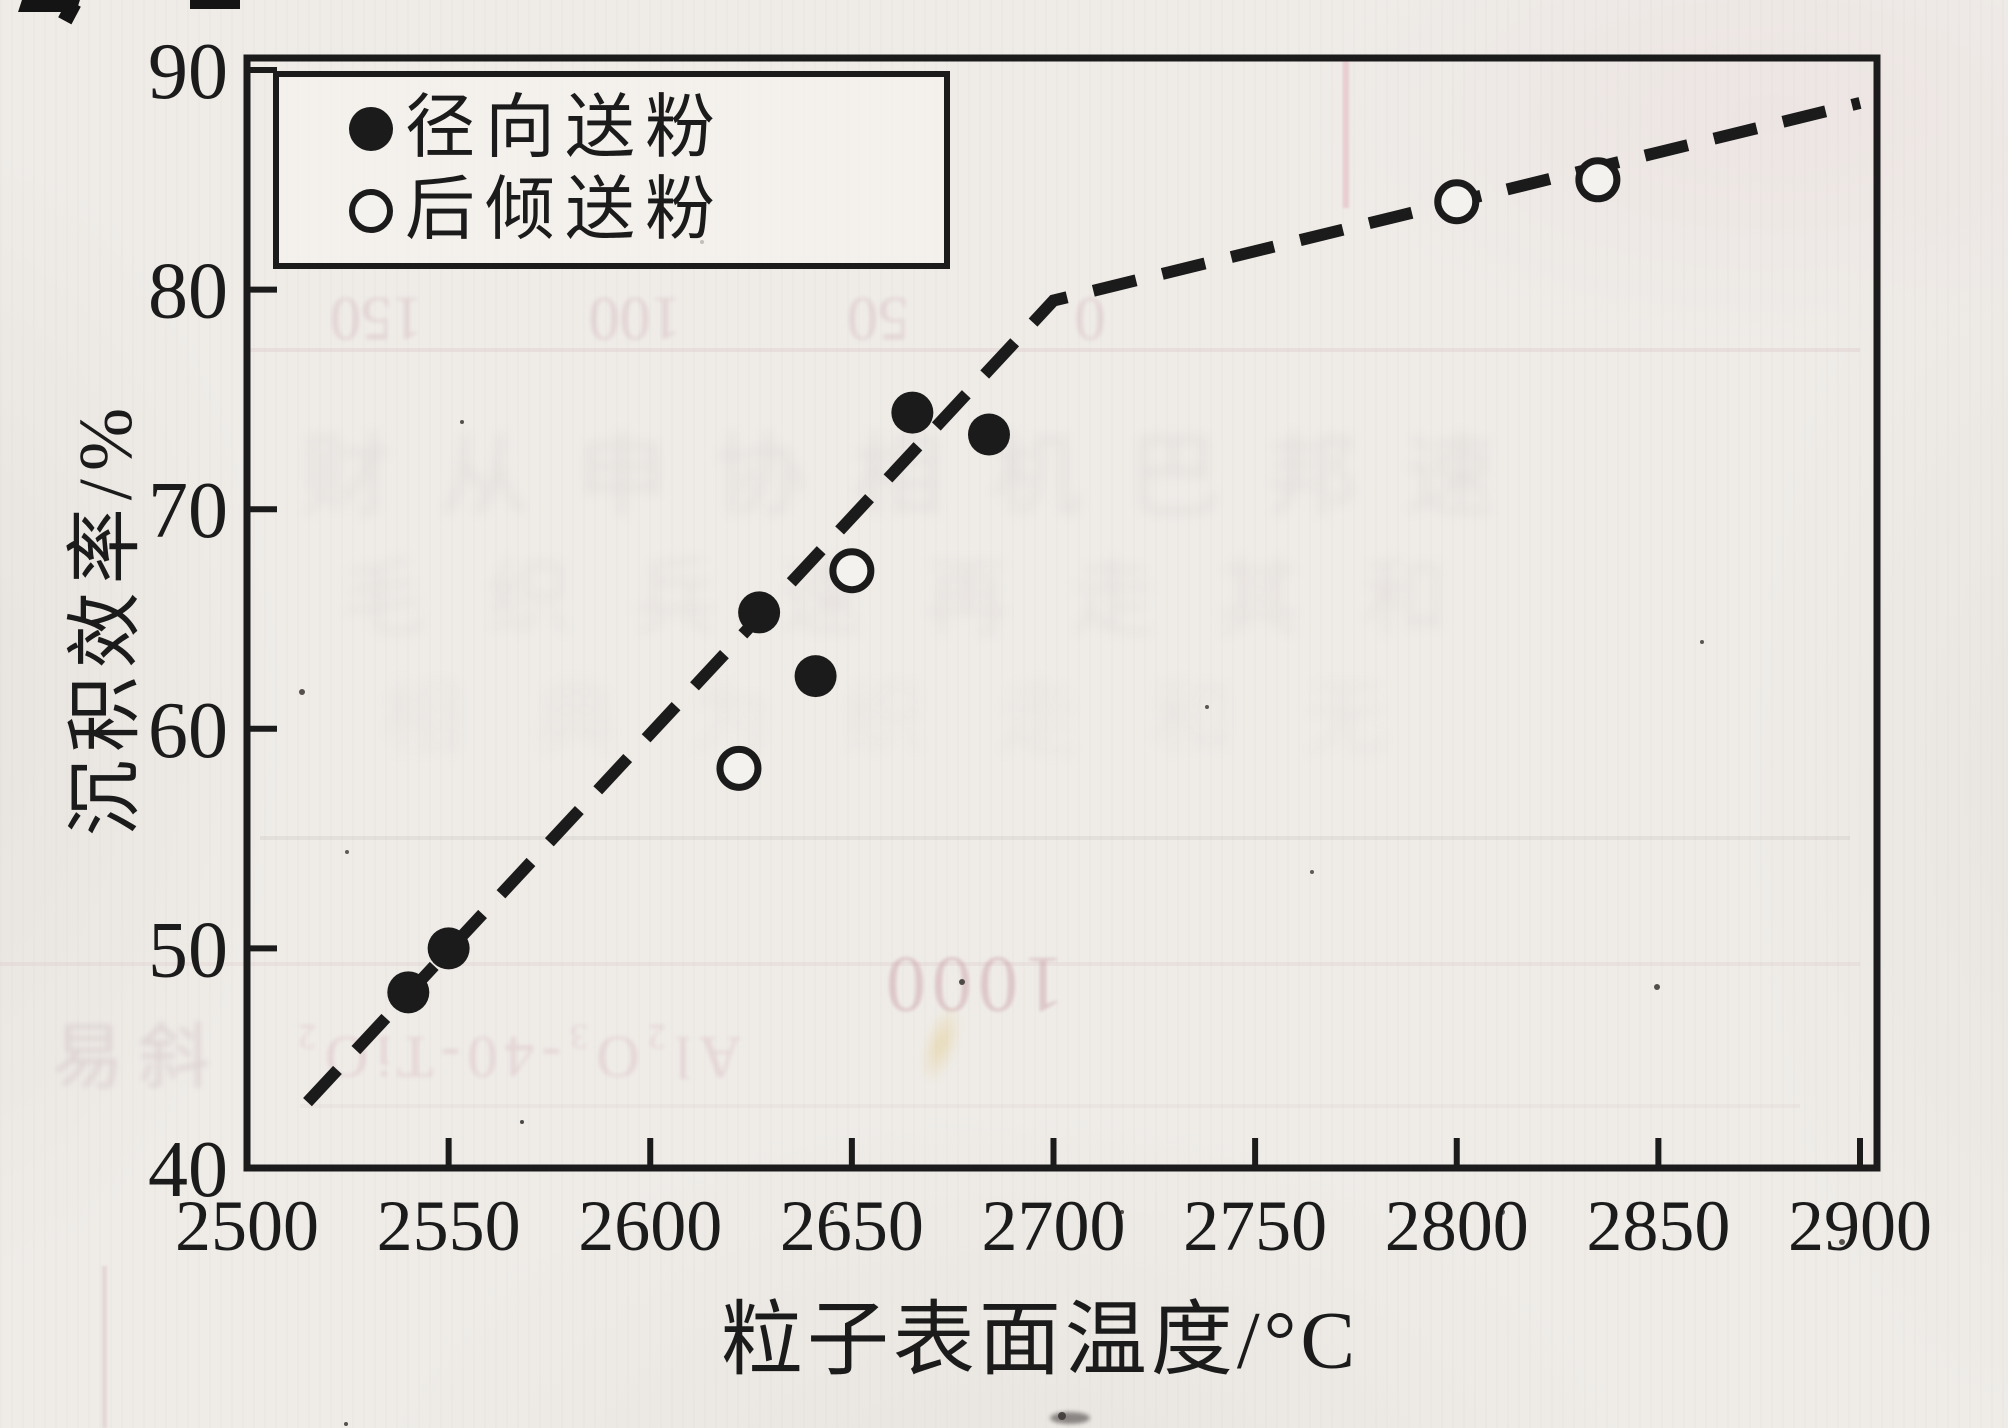 The height and width of the screenshot is (1428, 2008). Describe the element at coordinates (188, 1170) in the screenshot. I see `y-tick-label: 40` at that location.